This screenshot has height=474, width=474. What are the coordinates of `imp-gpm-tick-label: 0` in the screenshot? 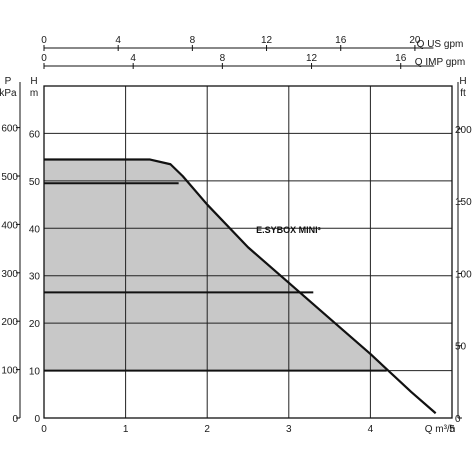 It's located at (44, 58).